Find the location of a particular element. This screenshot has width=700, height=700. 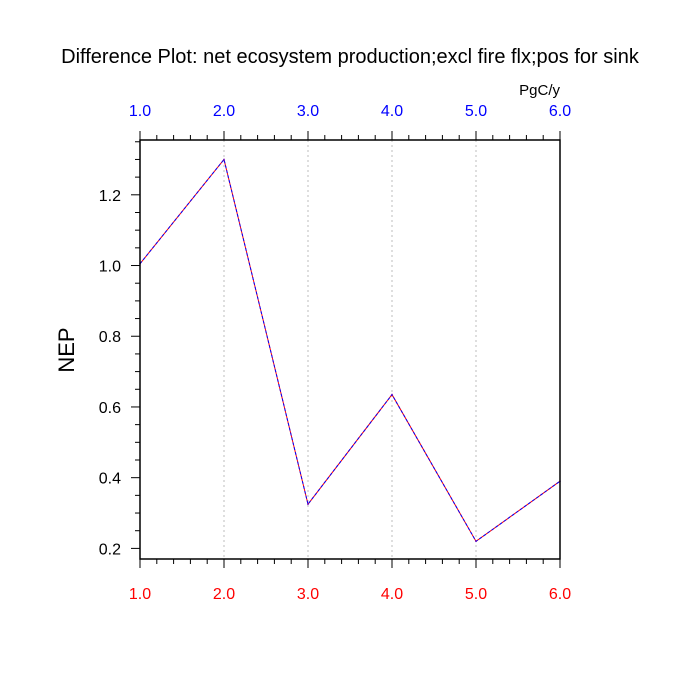

x-tick-label-bottom: 5.0 is located at coordinates (476, 594).